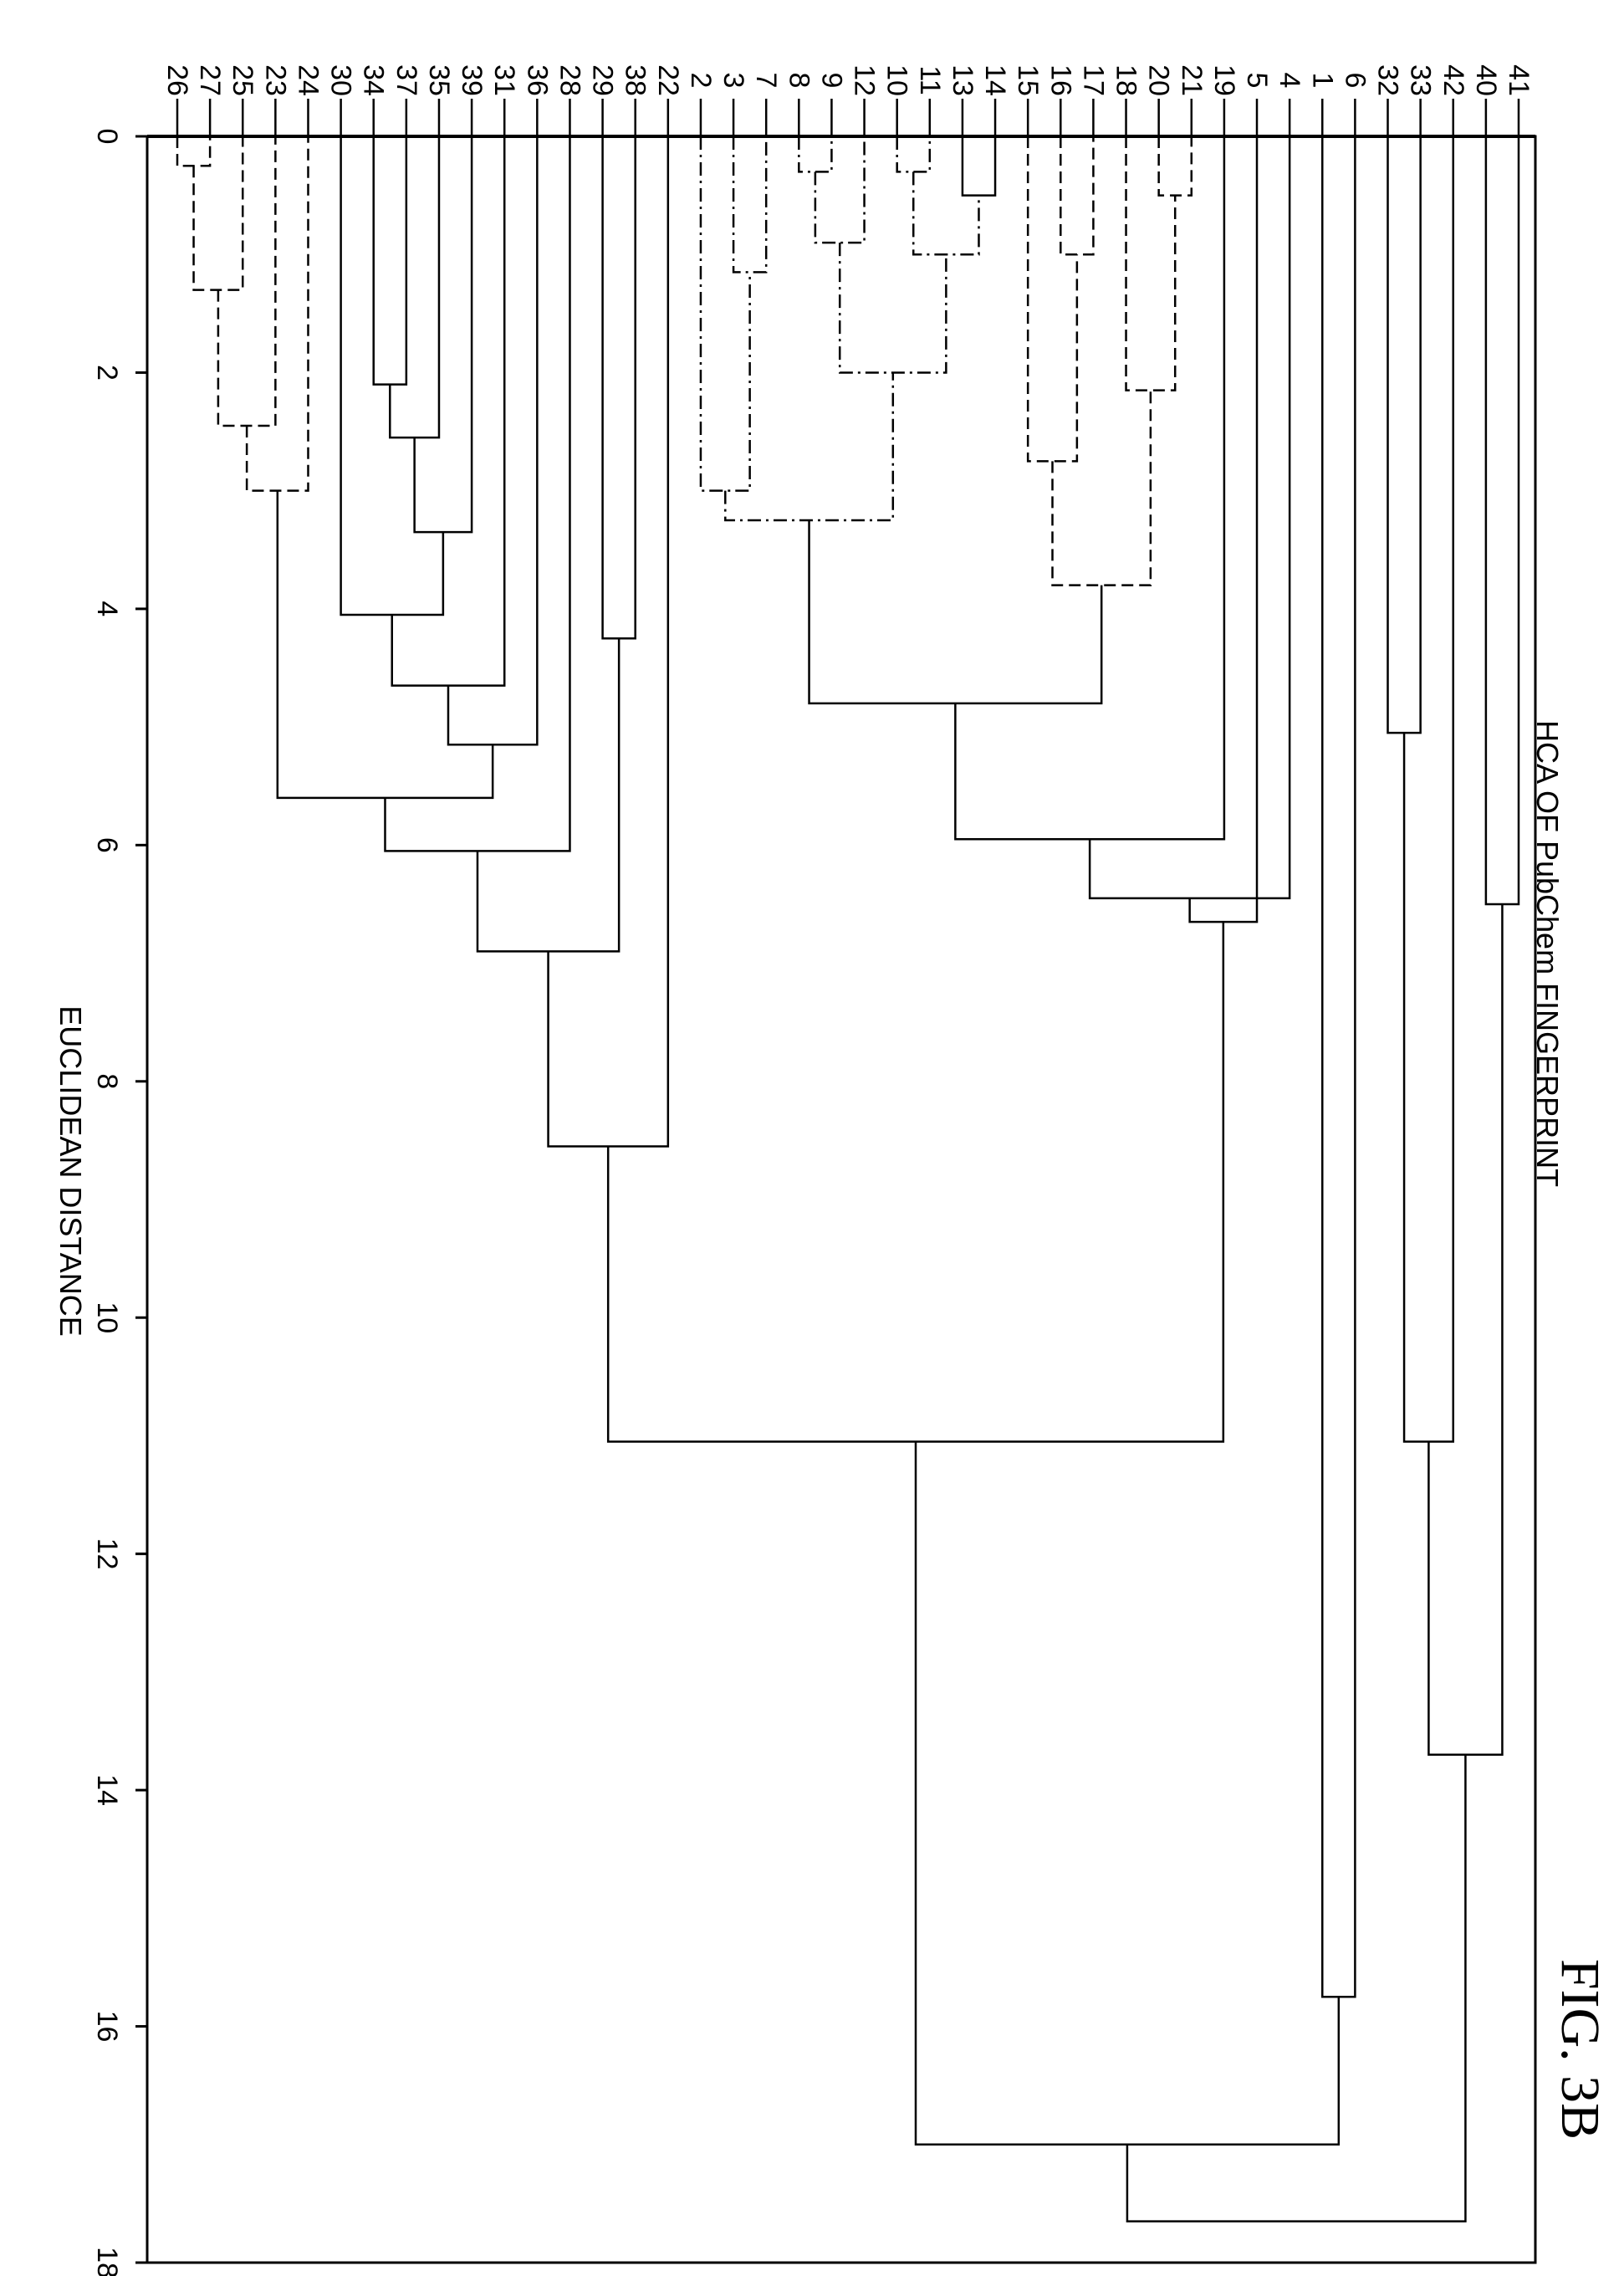 The width and height of the screenshot is (1624, 2276). I want to click on dendrogram-link-m5, so click(390, 261).